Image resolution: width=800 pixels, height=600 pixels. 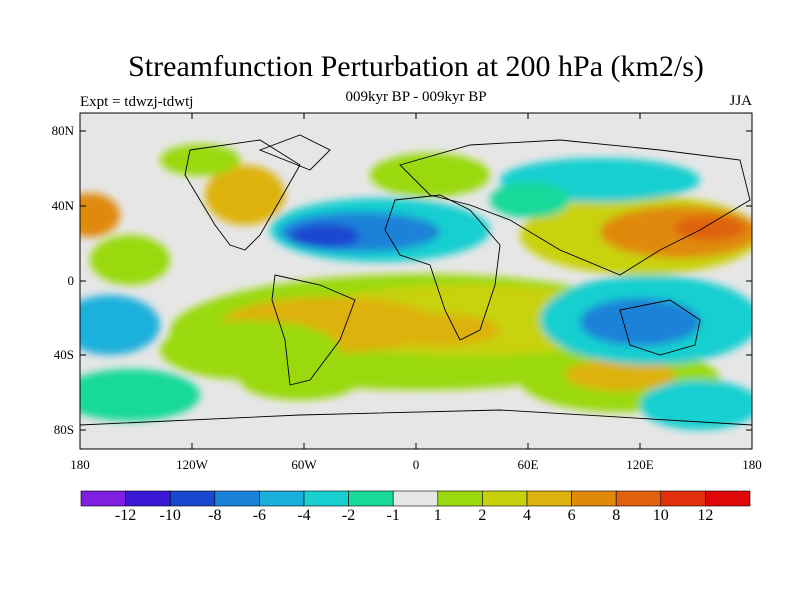 I want to click on colorbar-label: -2, so click(x=348, y=515).